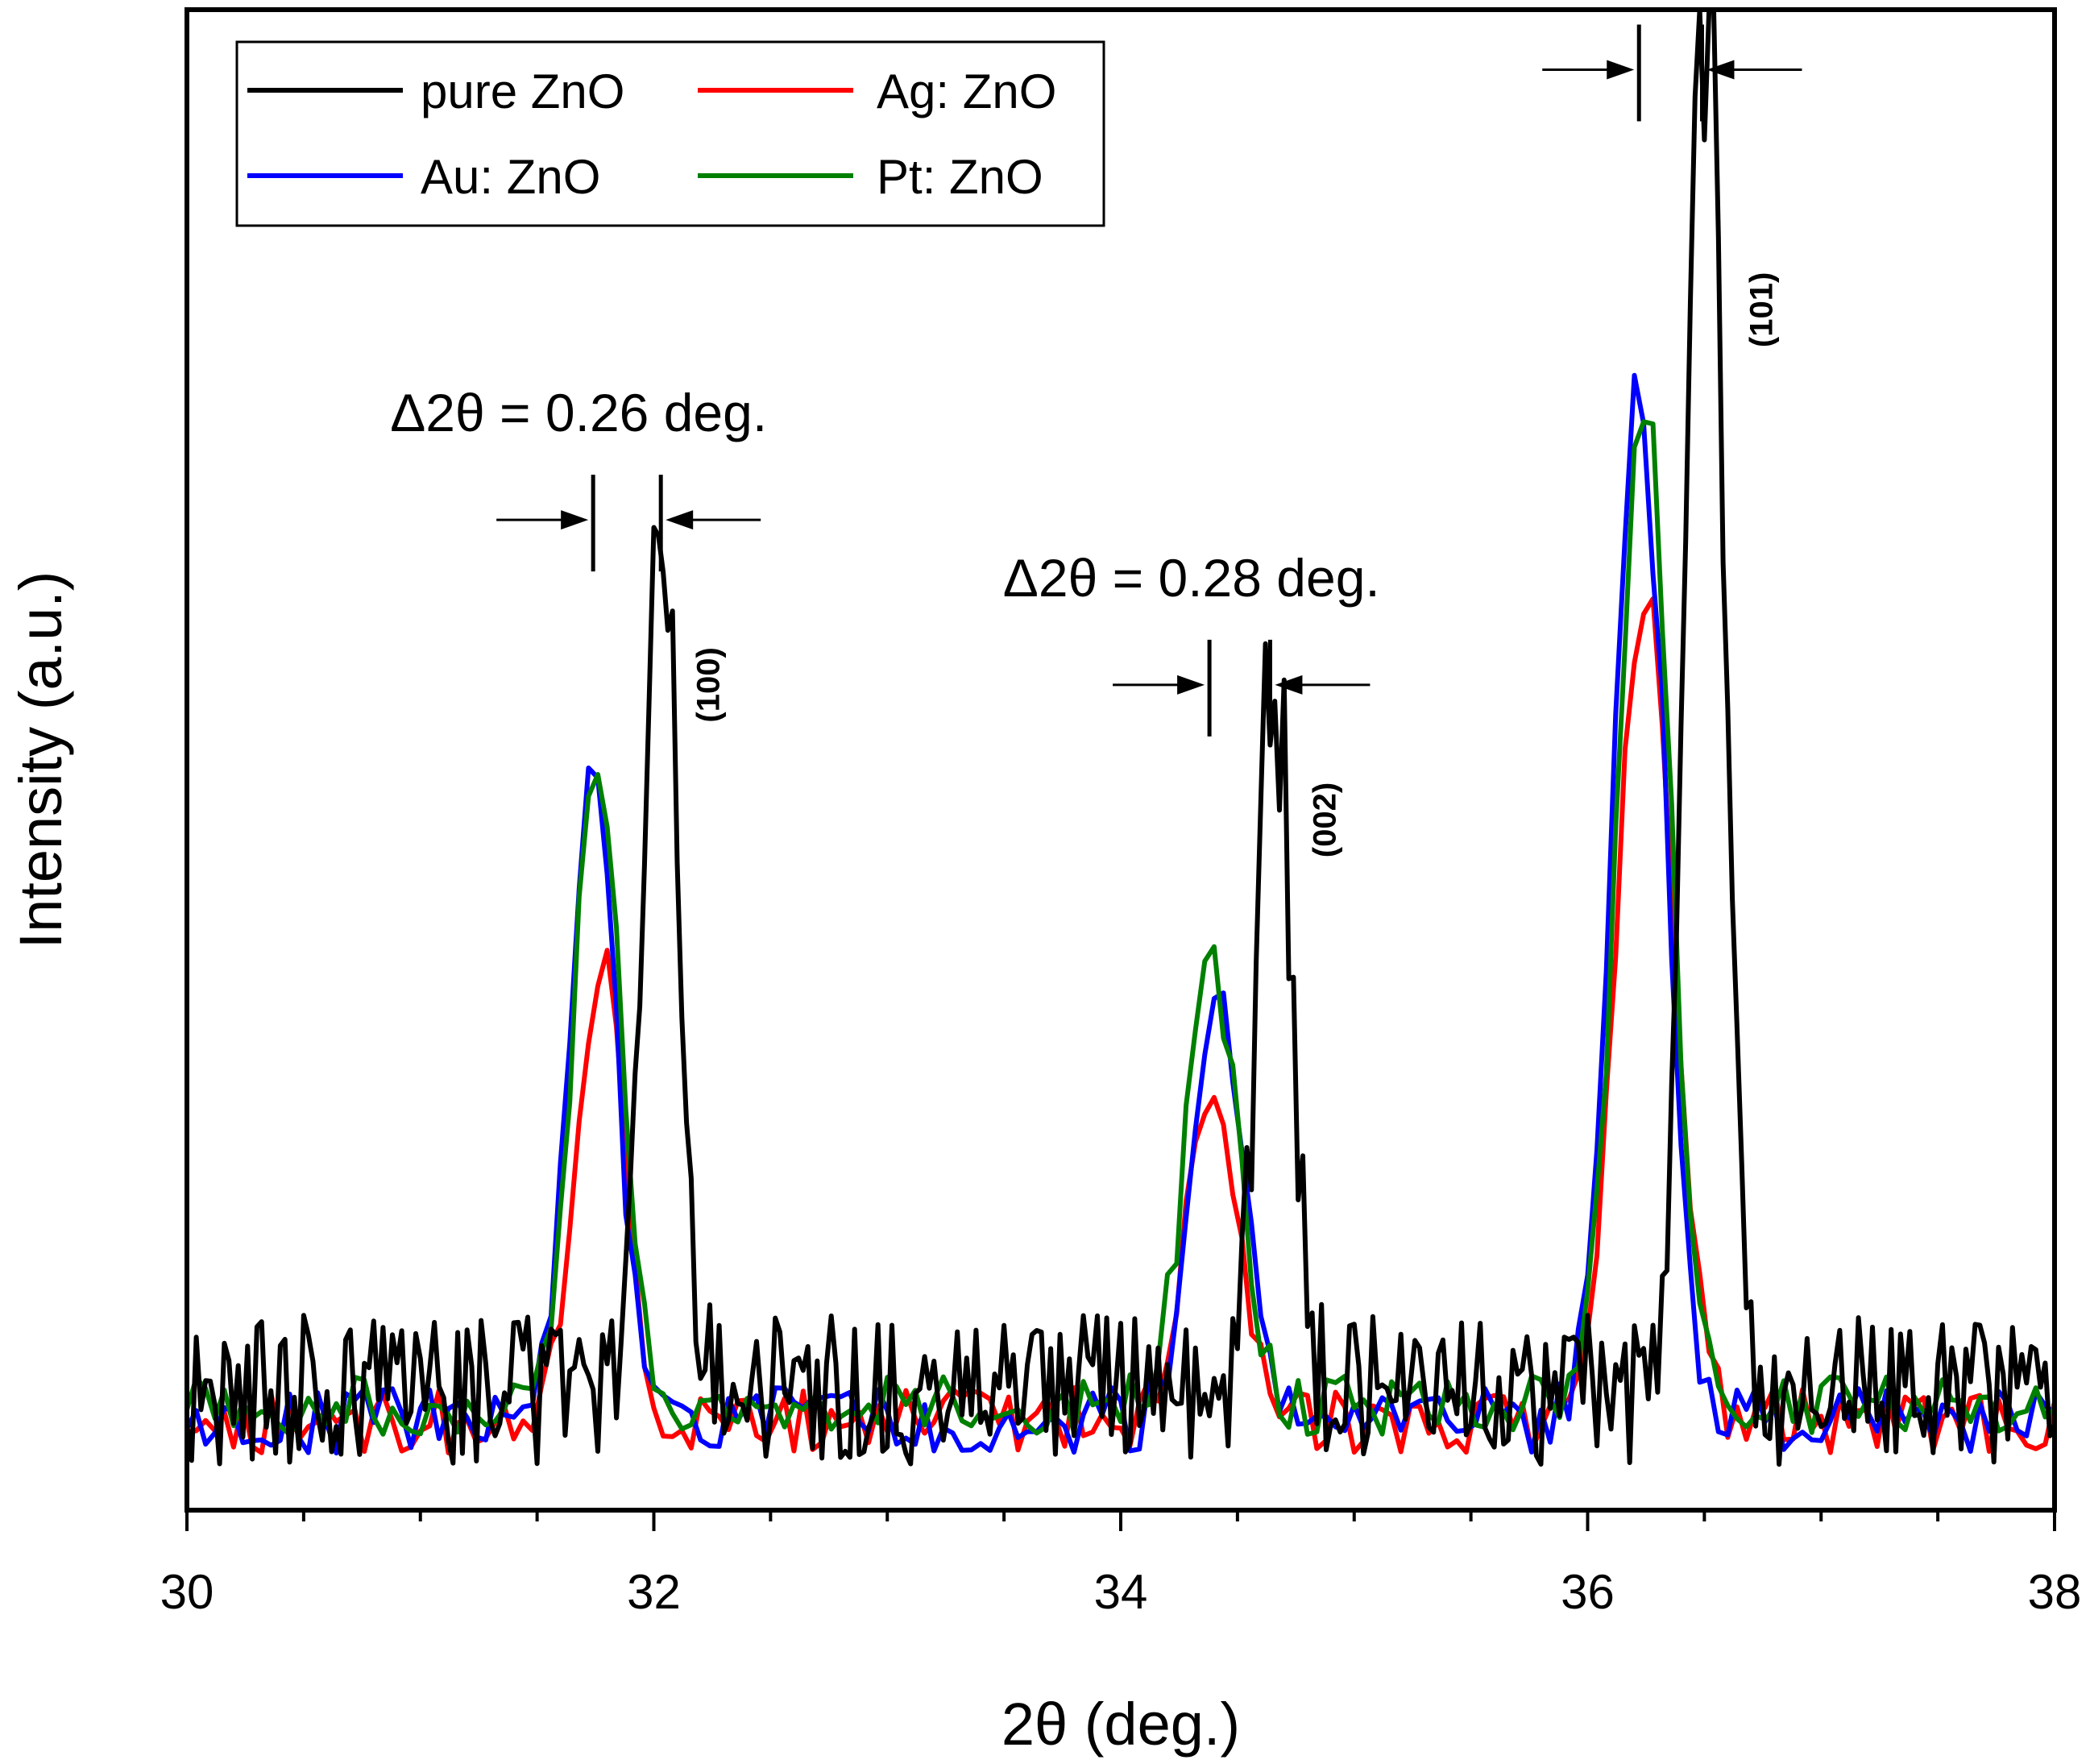 The height and width of the screenshot is (1764, 2090). Describe the element at coordinates (709, 685) in the screenshot. I see `peak-index-label: (100)` at that location.